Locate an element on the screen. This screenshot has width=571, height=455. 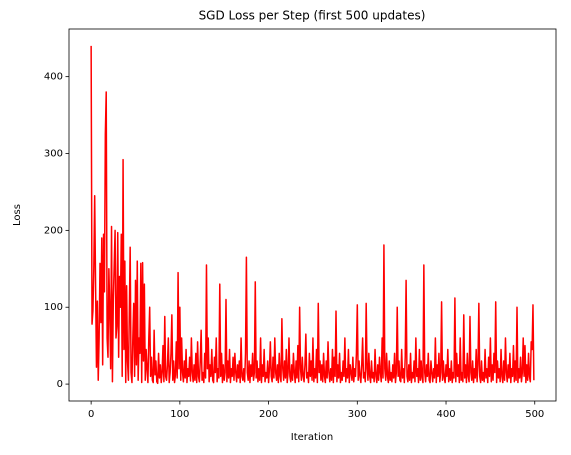
y-tick-label: 100 is located at coordinates (53, 307).